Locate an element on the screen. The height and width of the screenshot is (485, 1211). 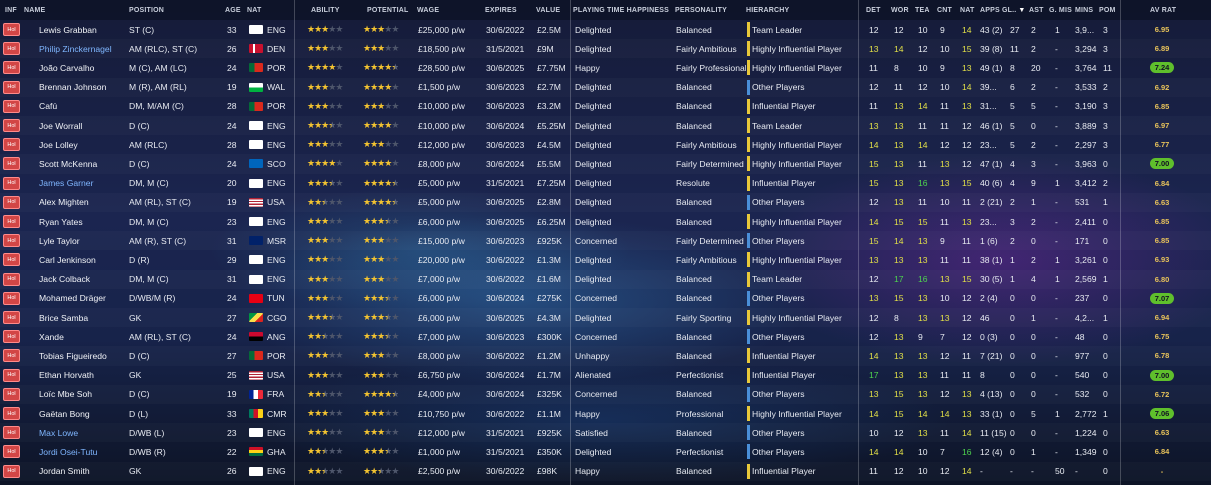
player-name-cell: Gaëtan Bong is located at coordinates (83, 413).